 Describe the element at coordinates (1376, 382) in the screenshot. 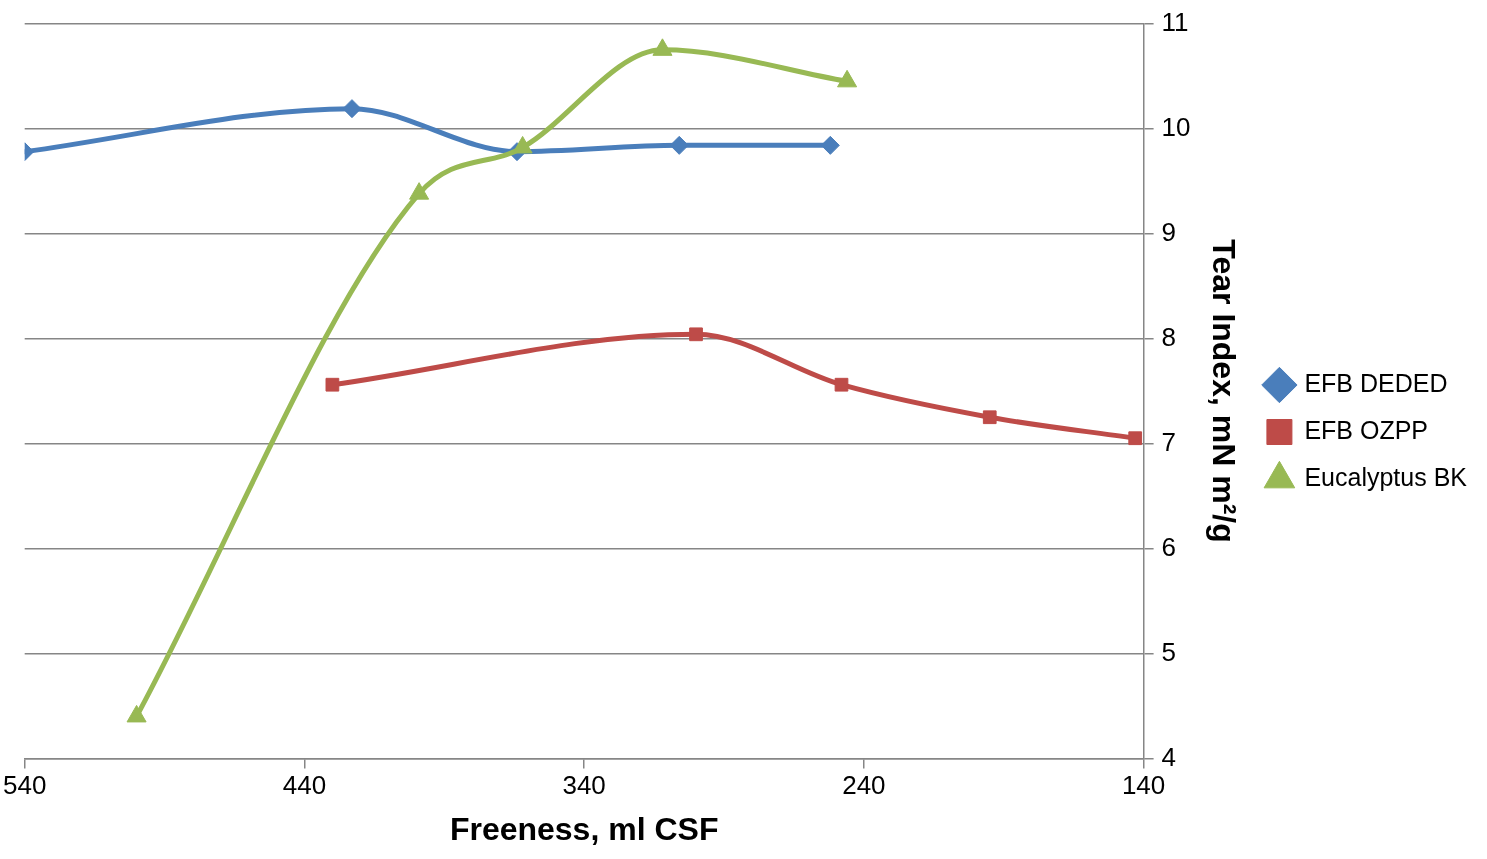

I see `legend-label: EFB DEDED` at that location.